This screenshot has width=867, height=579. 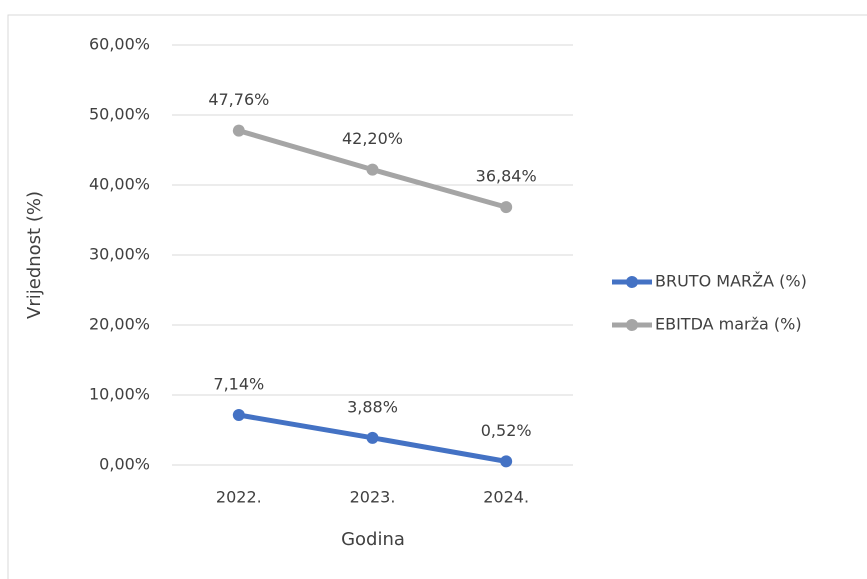 I want to click on y-axis-label: Vrijednost (%), so click(x=34, y=255).